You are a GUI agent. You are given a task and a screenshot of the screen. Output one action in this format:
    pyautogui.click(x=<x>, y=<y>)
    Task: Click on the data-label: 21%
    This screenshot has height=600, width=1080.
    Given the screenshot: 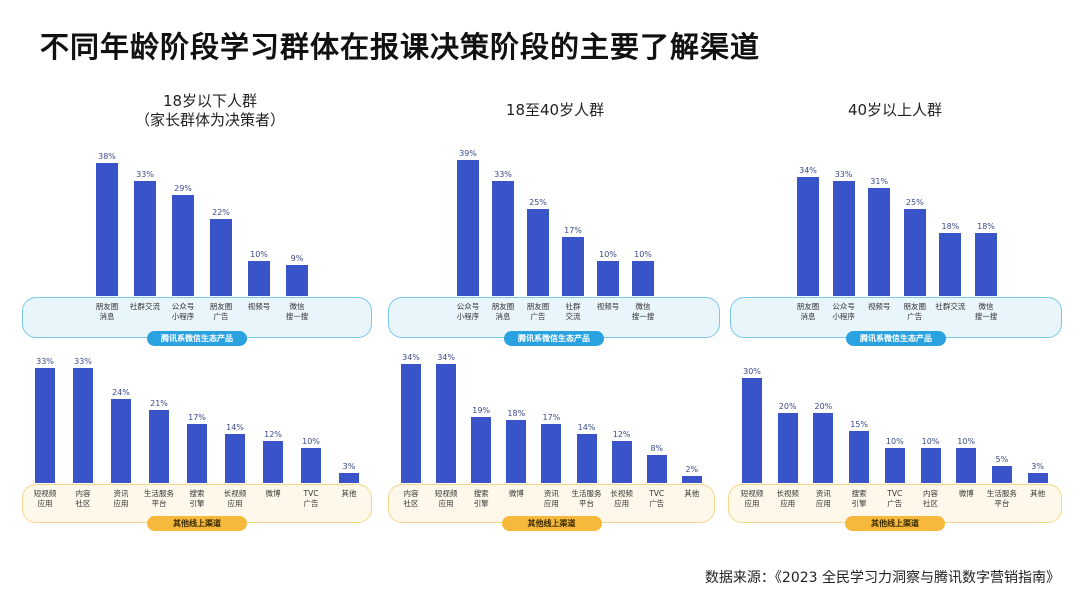 What is the action you would take?
    pyautogui.click(x=159, y=403)
    